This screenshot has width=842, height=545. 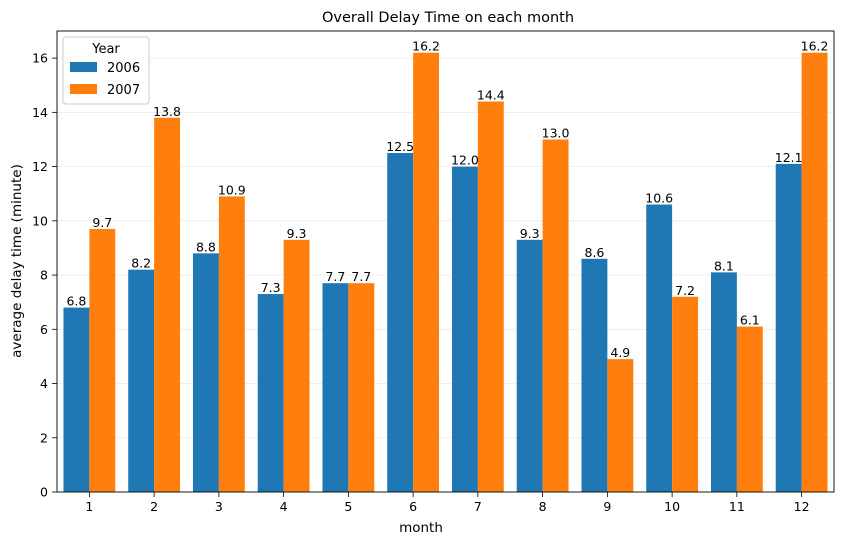 What do you see at coordinates (448, 18) in the screenshot?
I see `chart-title: Overall Delay Time on each month` at bounding box center [448, 18].